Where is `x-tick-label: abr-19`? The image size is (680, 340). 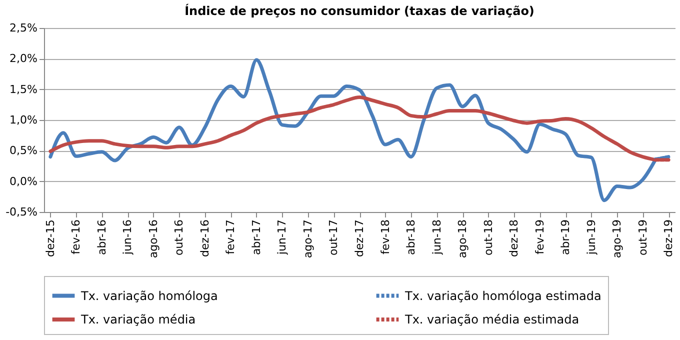 x-tick-label: abr-19 is located at coordinates (565, 238).